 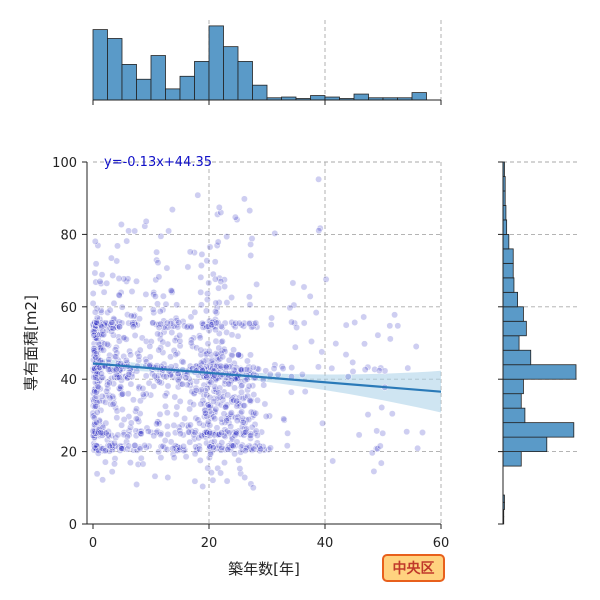 I want to click on x-tick-label: 20, so click(x=209, y=543).